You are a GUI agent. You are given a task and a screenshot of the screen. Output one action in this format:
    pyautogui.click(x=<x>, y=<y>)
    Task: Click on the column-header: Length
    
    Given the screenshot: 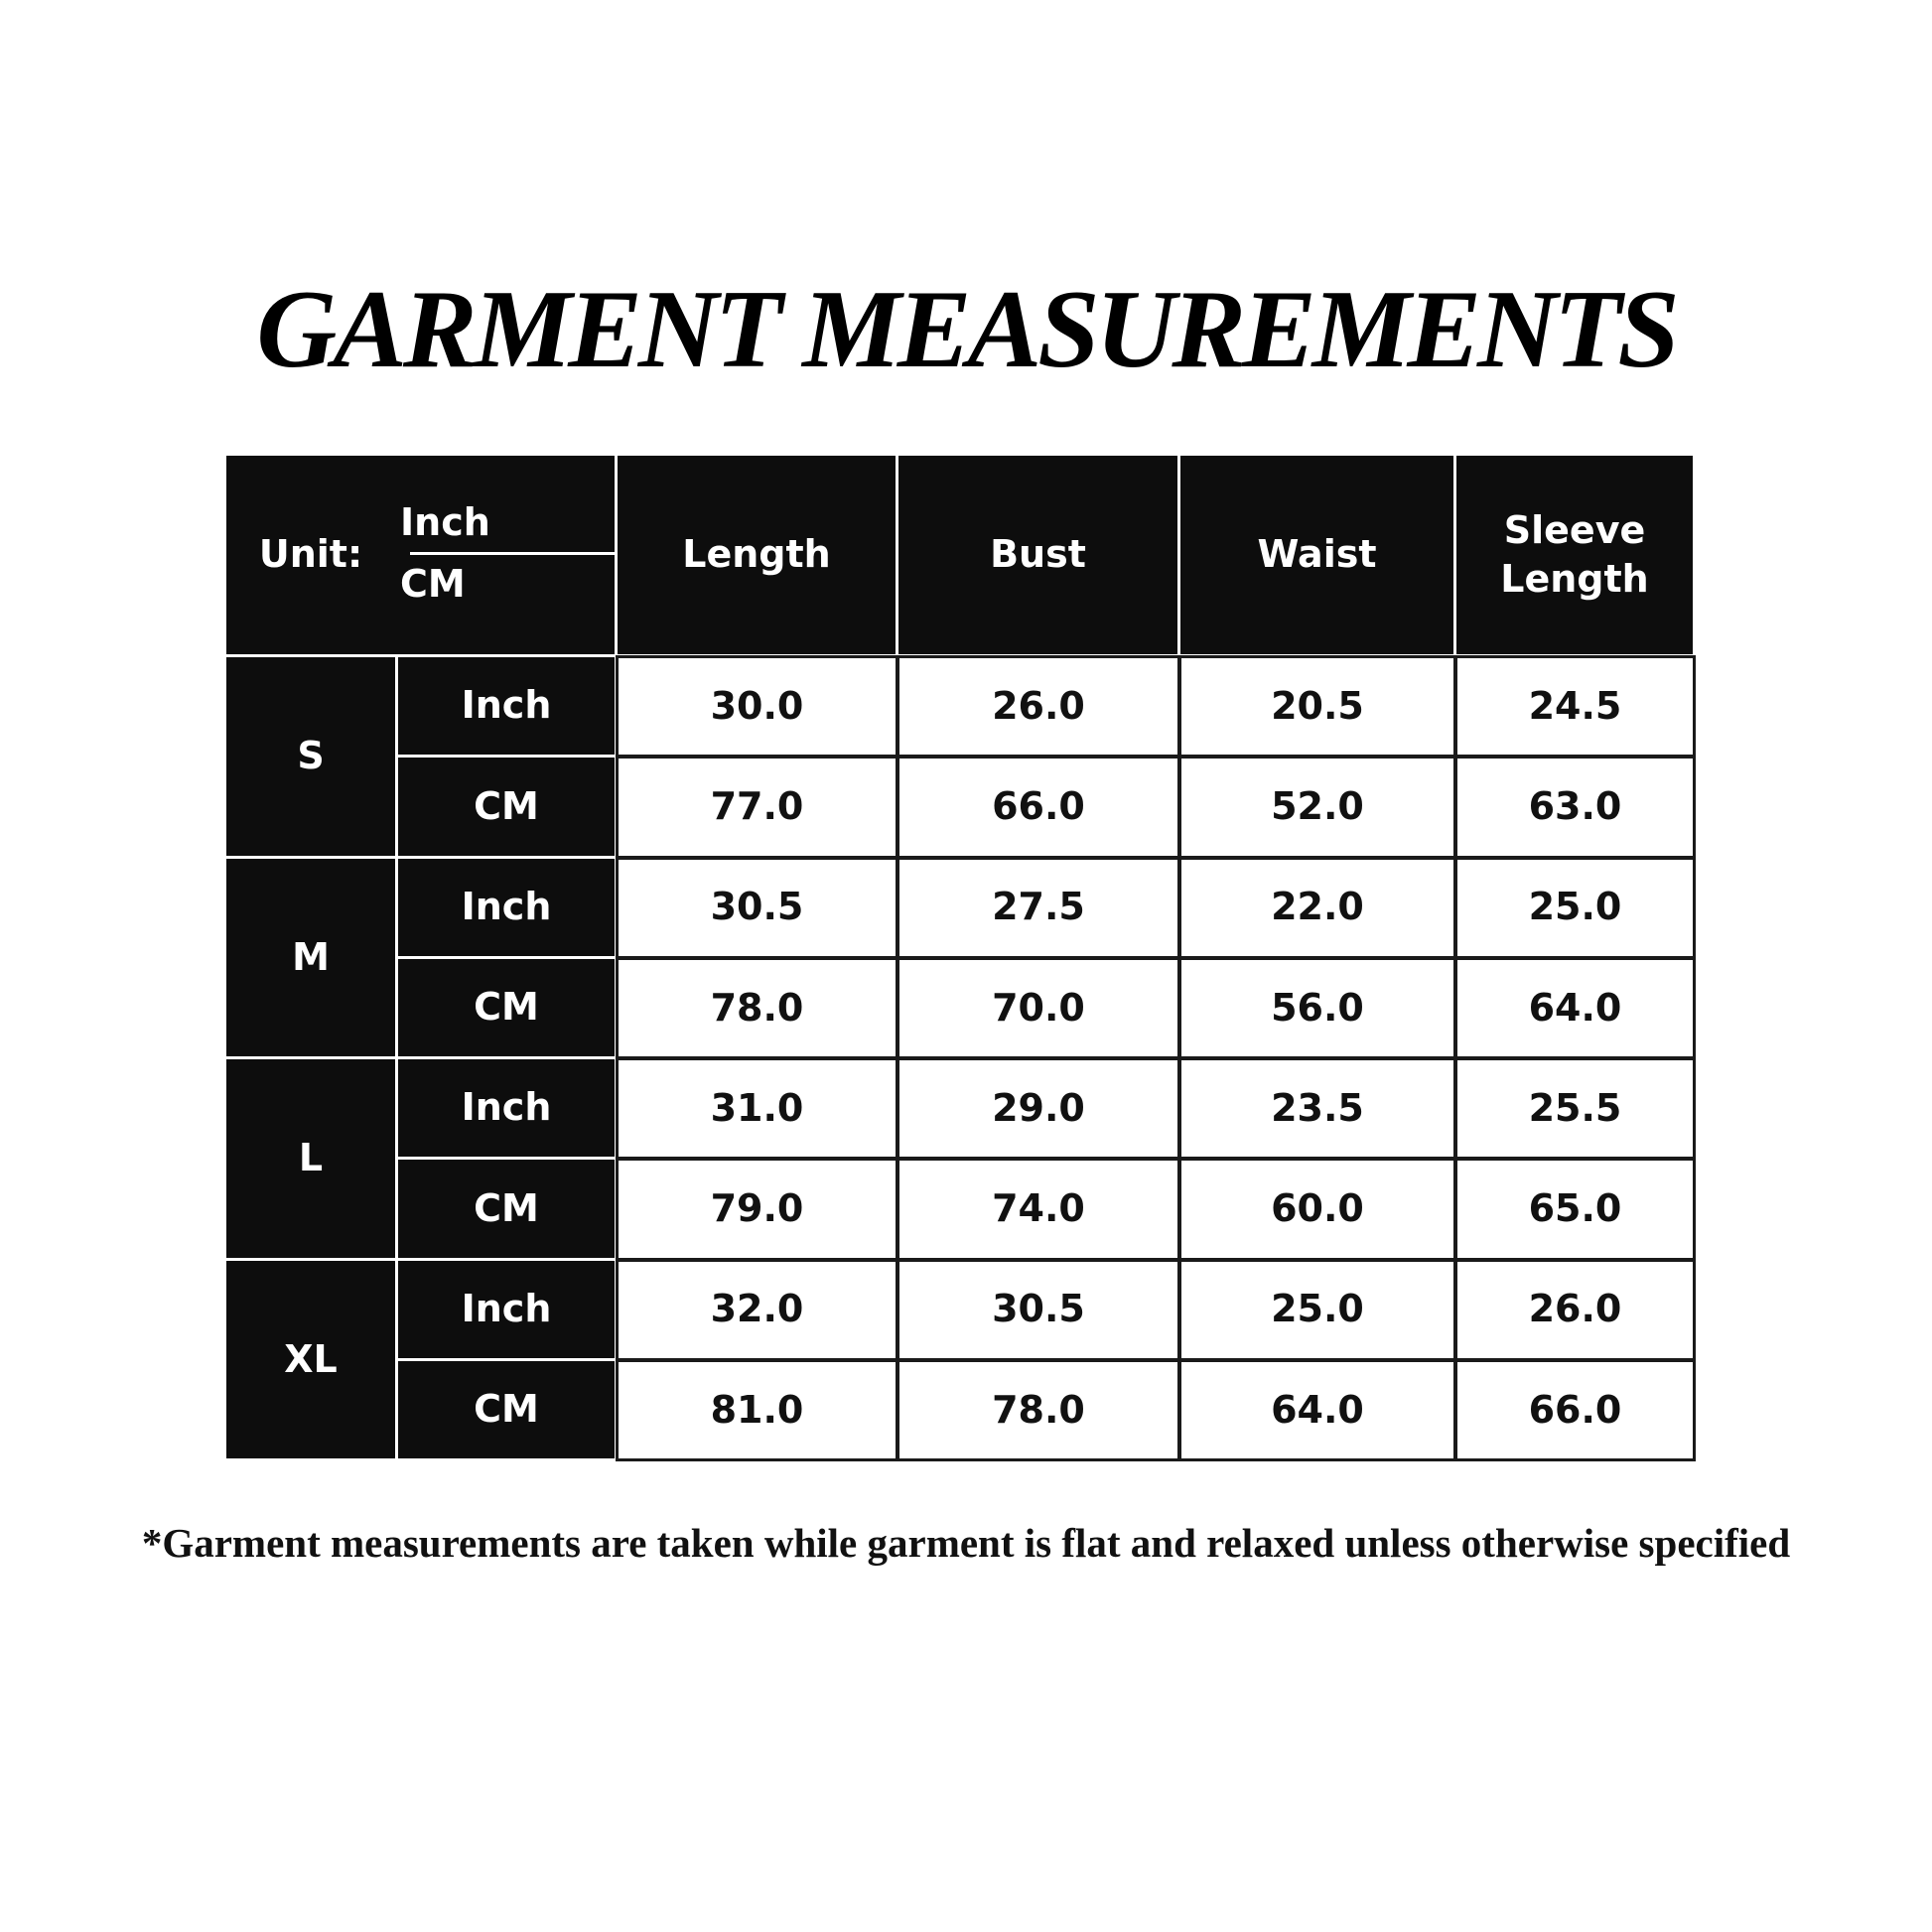 What is the action you would take?
    pyautogui.click(x=757, y=555)
    